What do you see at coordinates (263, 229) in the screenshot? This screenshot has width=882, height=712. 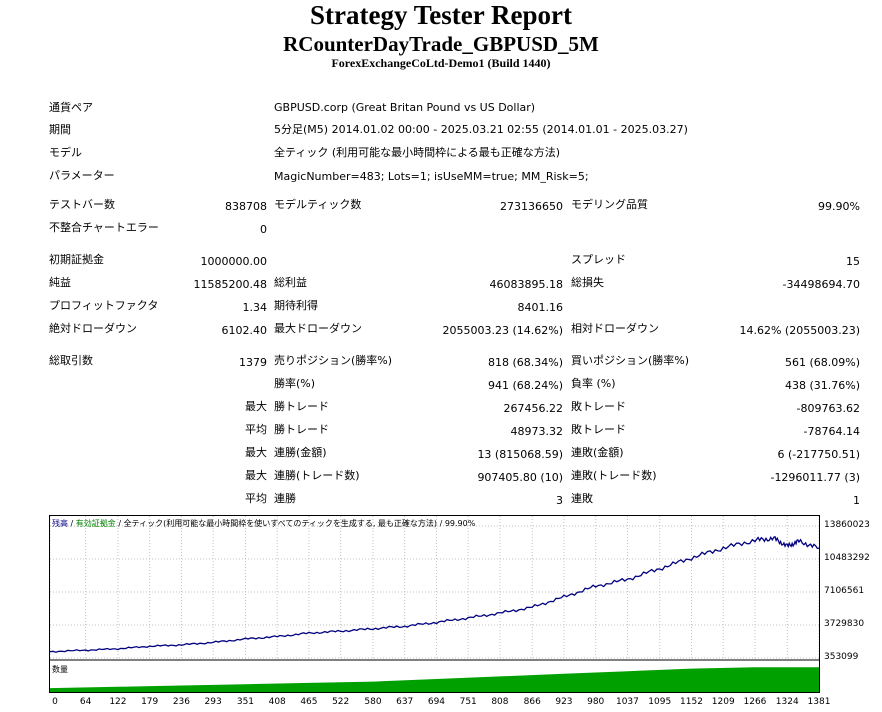 I see `mismatch-value: 0` at bounding box center [263, 229].